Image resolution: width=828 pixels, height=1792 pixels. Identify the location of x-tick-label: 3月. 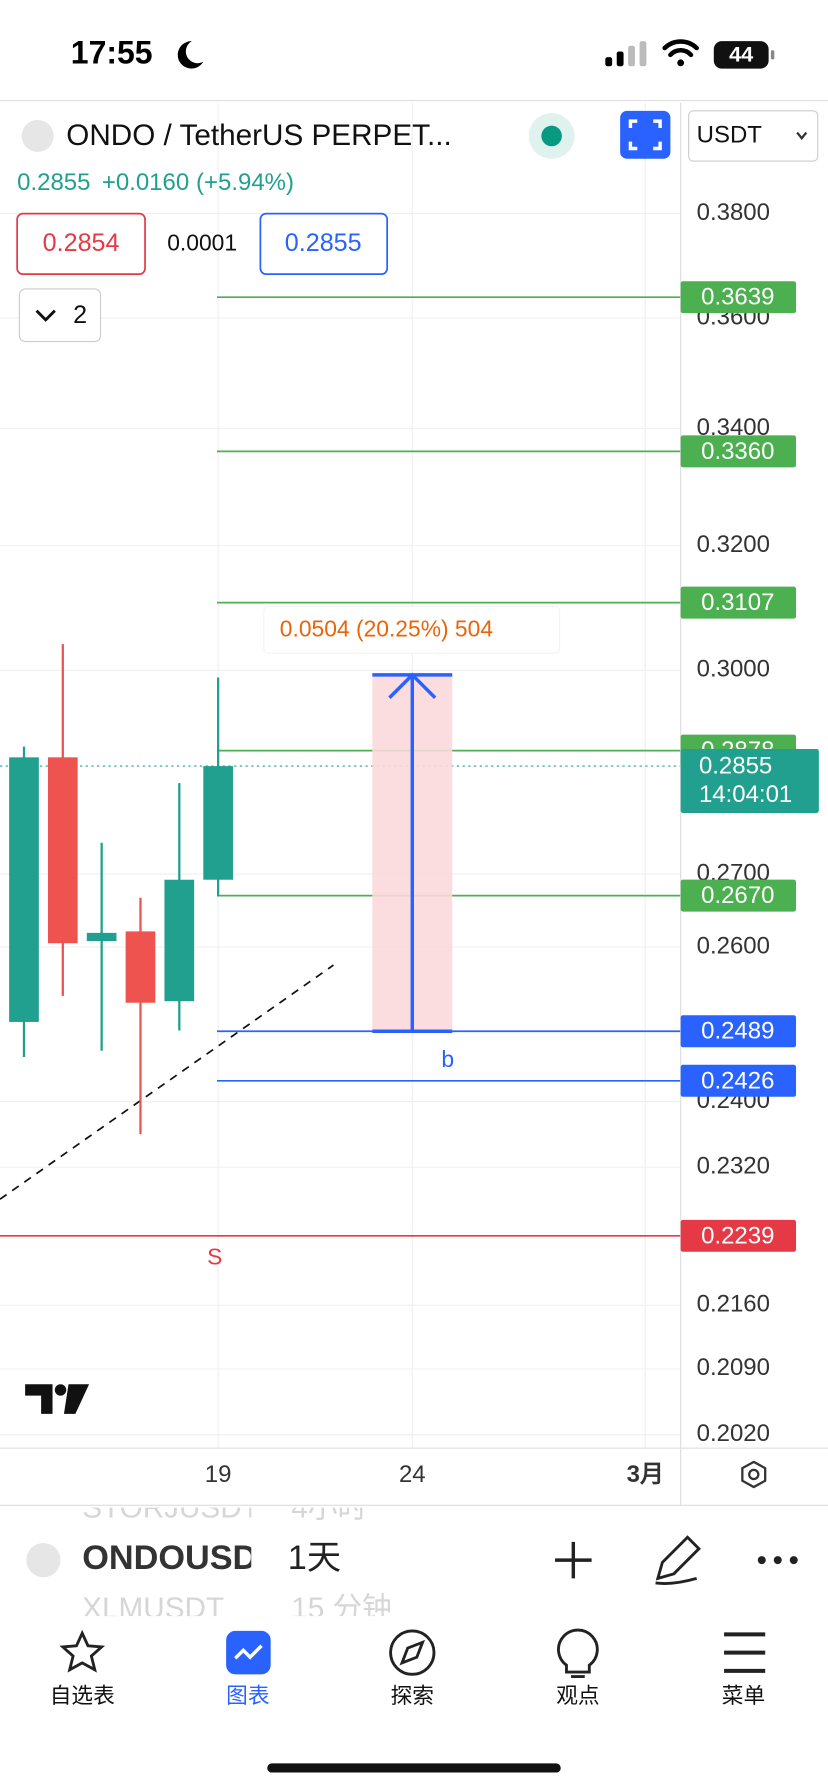
(645, 1474).